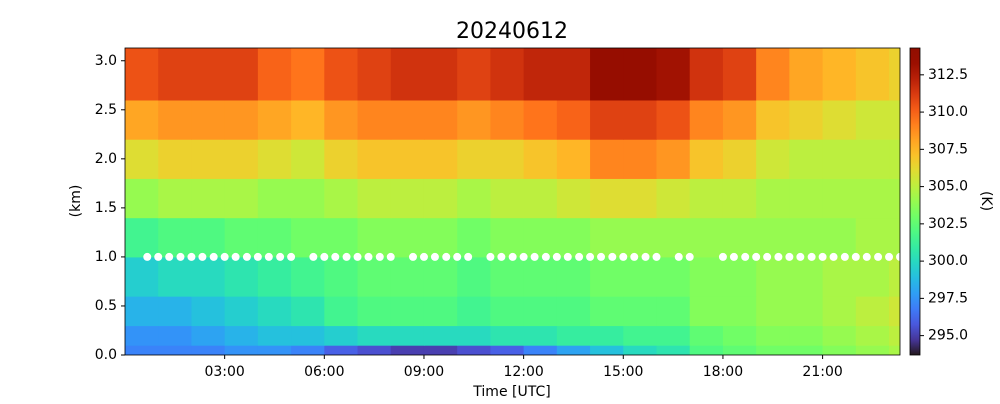 This screenshot has width=1000, height=404. What do you see at coordinates (948, 187) in the screenshot?
I see `colorbar-tick-label: 305.0` at bounding box center [948, 187].